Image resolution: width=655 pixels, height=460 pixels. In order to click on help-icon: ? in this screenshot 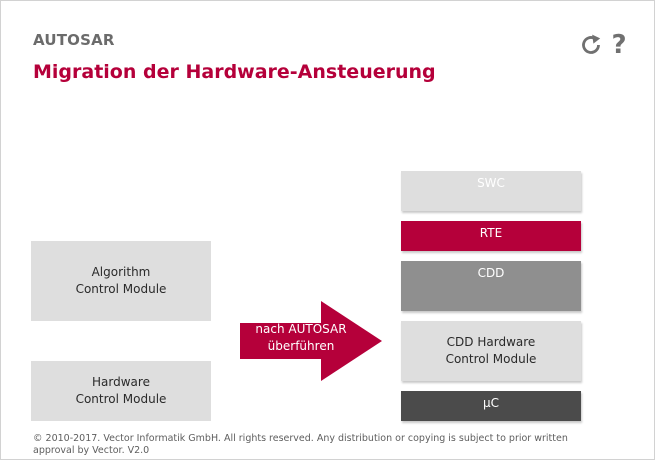, I will do `click(619, 45)`.